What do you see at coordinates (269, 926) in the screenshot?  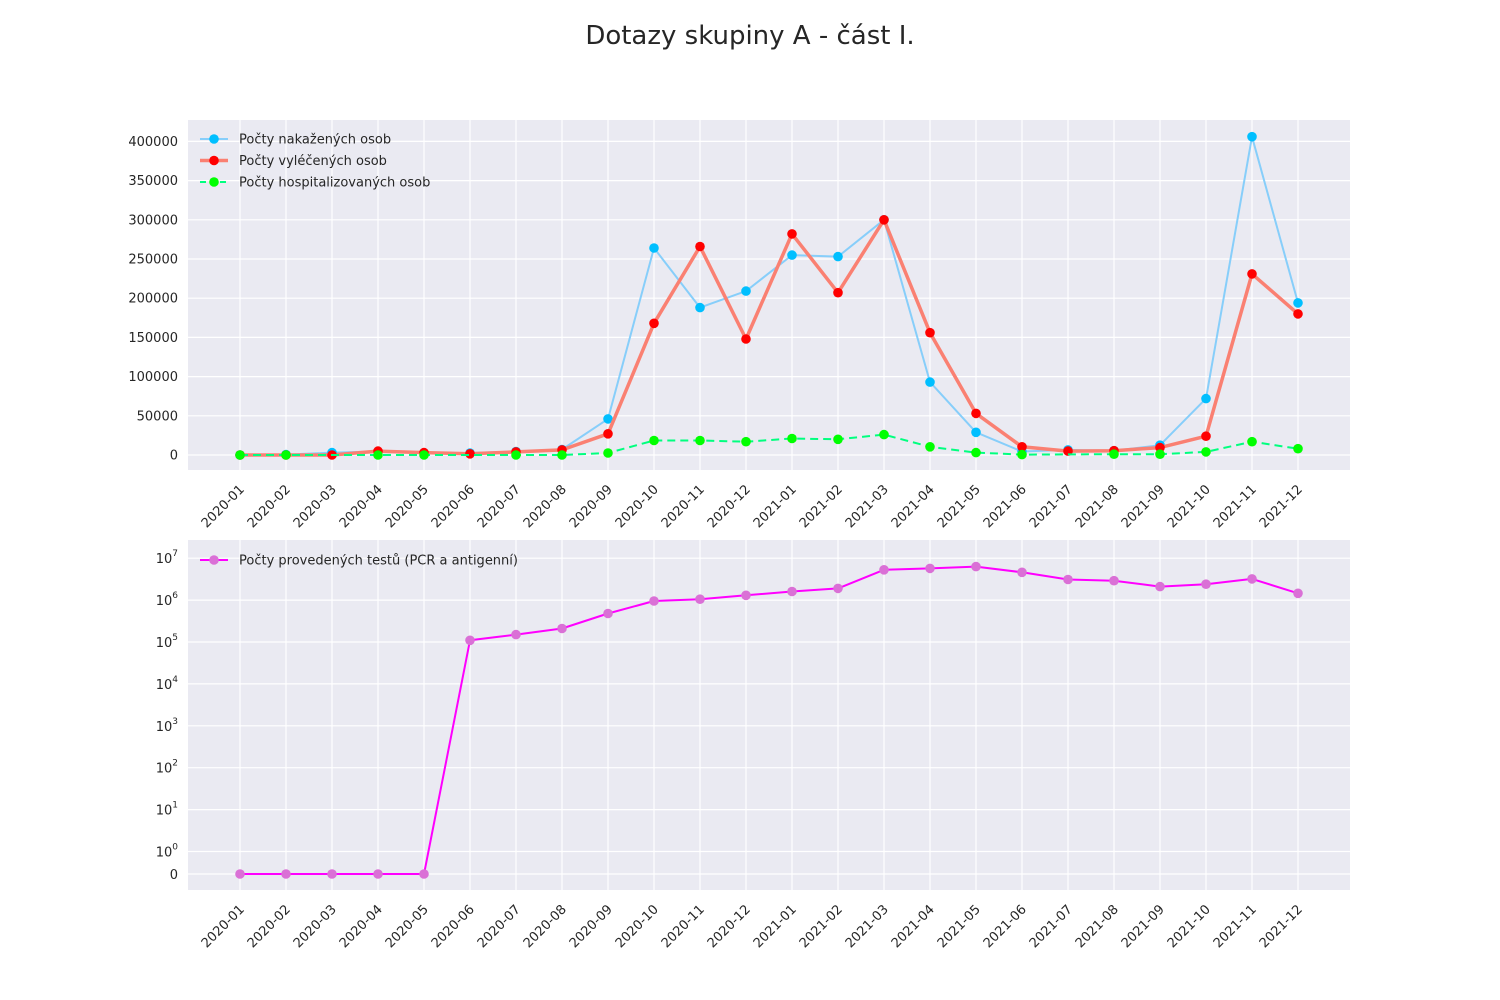 I see `x-tick-label: 2020-02` at bounding box center [269, 926].